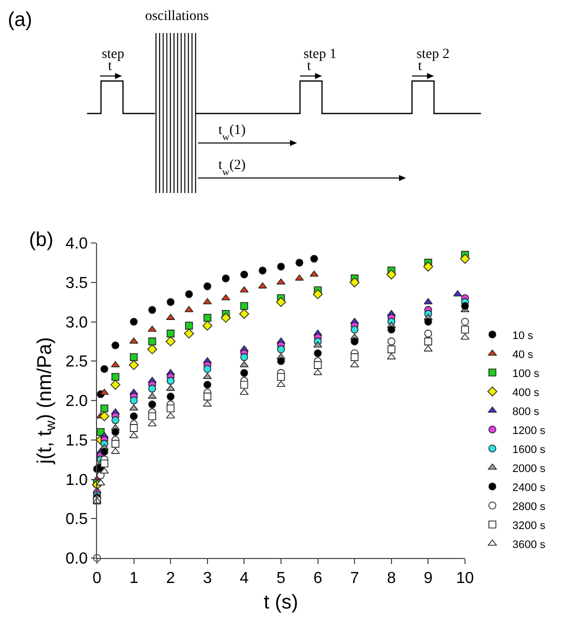 This screenshot has width=563, height=631. Describe the element at coordinates (526, 412) in the screenshot. I see `legend-label: 800 s` at that location.